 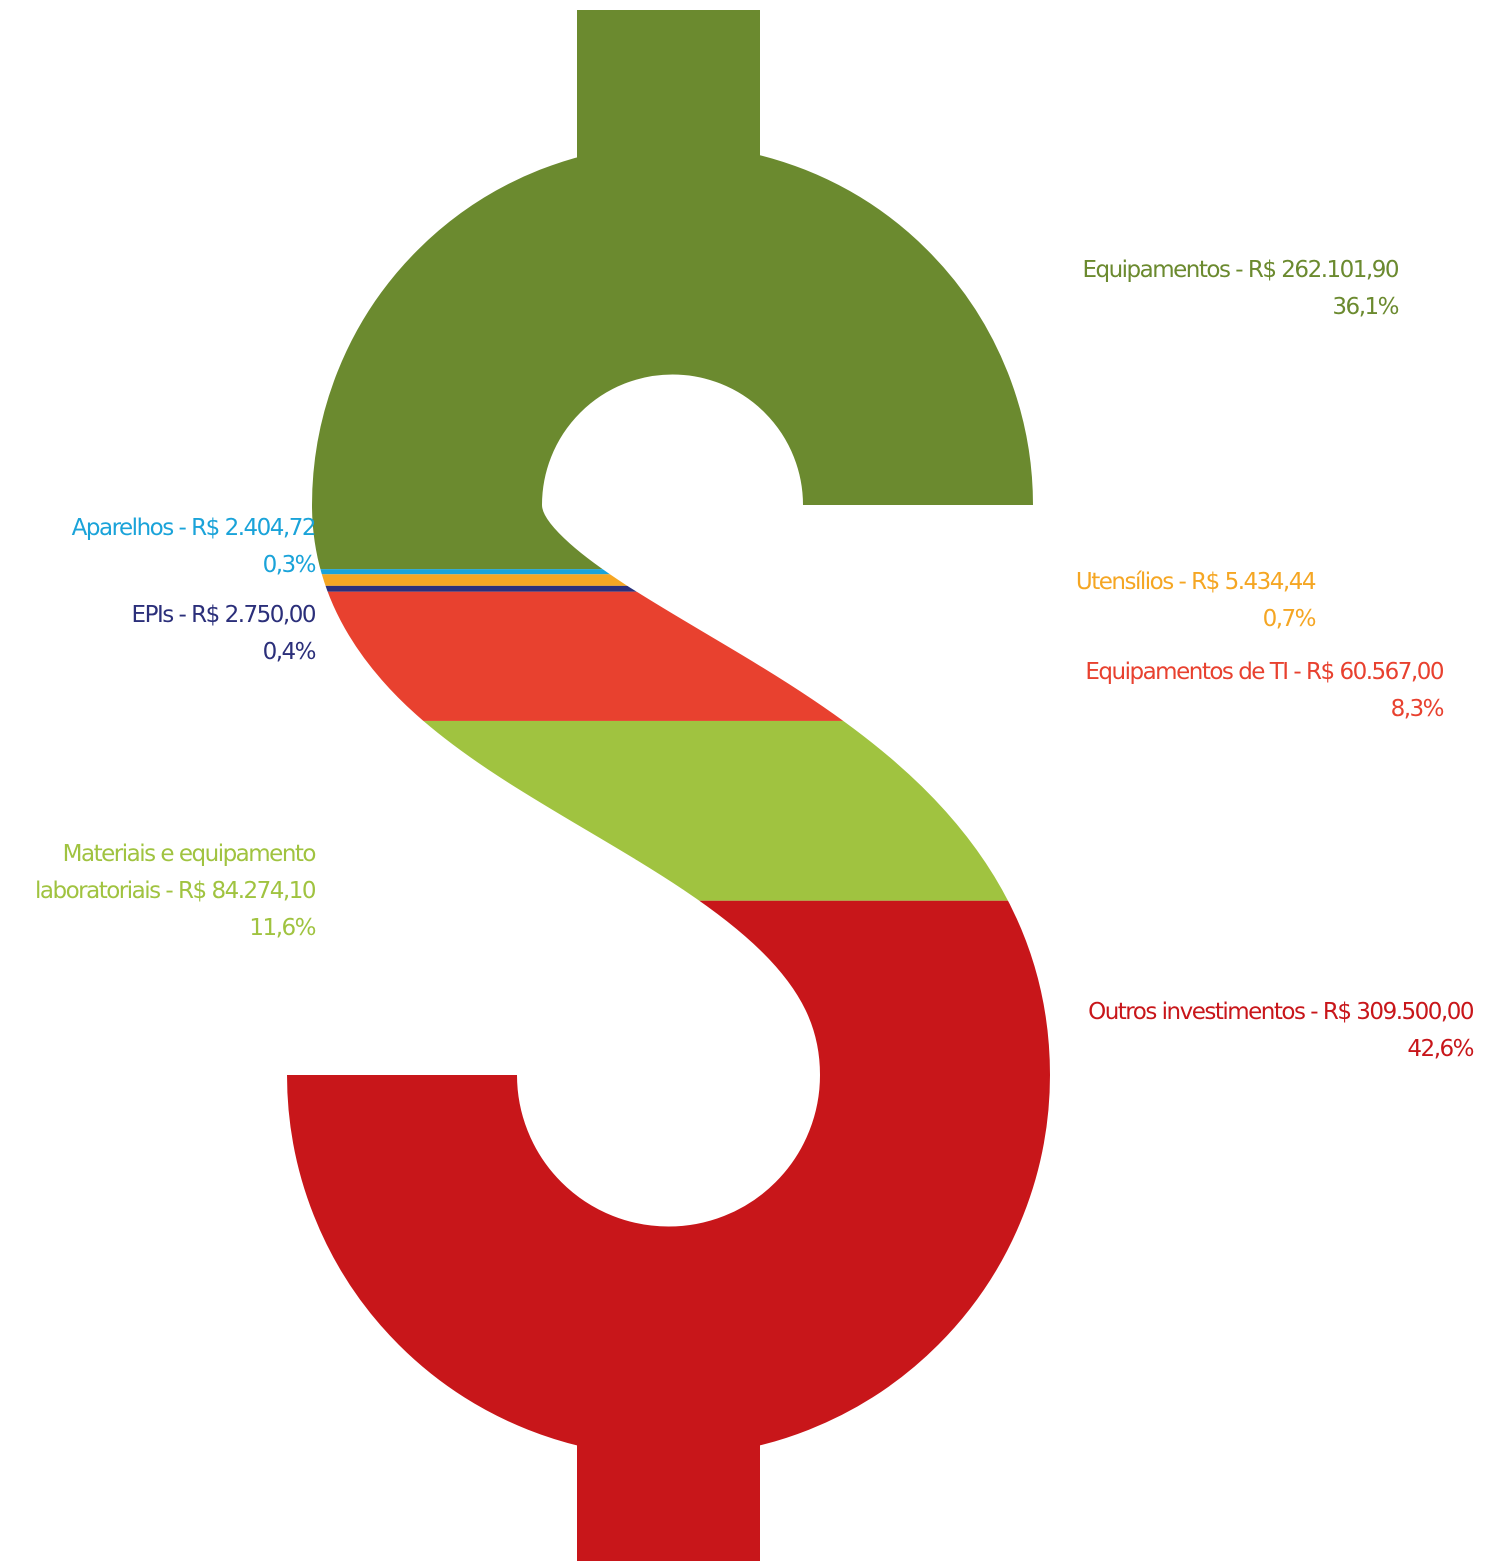 I want to click on value-label: R$ 309.500,00, so click(x=1398, y=1012).